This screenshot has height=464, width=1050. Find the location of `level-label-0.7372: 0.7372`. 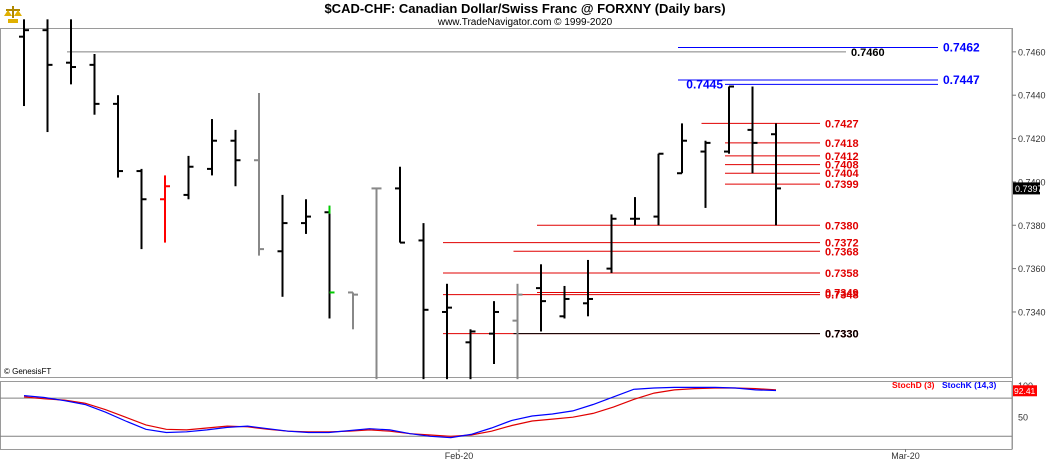

level-label-0.7372: 0.7372 is located at coordinates (842, 244).